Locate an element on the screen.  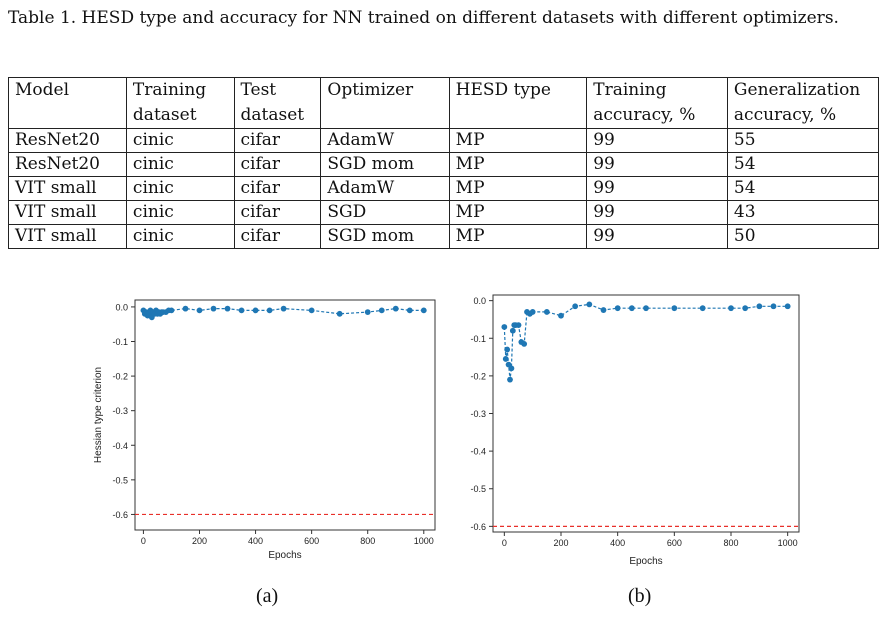
figure-label-a: (a) is located at coordinates (267, 596).